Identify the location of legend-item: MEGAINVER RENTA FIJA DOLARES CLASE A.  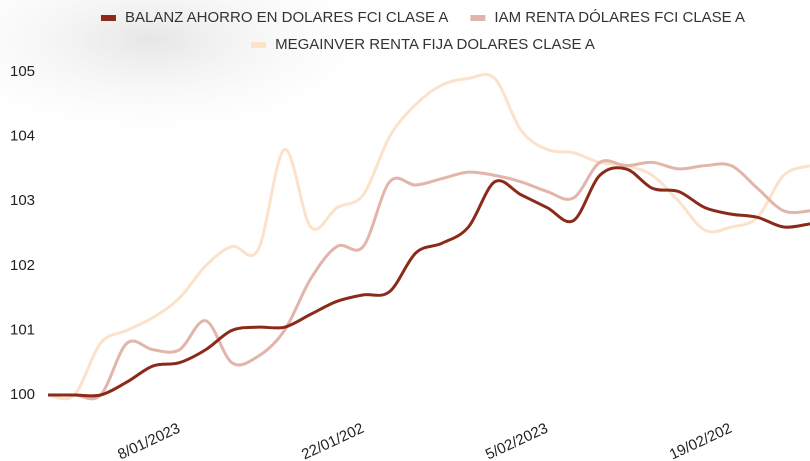
(423, 44).